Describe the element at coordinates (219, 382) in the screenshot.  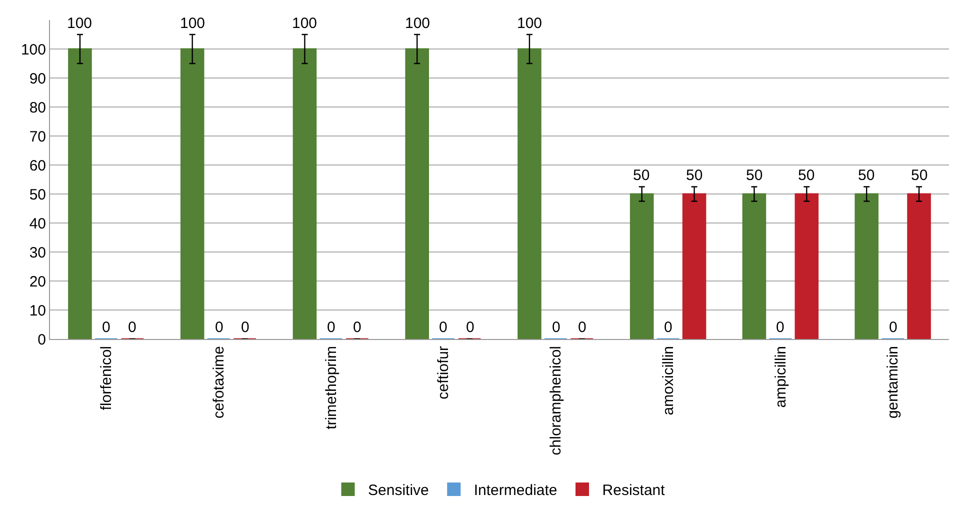
I see `x-tick-label: cefotaxime` at that location.